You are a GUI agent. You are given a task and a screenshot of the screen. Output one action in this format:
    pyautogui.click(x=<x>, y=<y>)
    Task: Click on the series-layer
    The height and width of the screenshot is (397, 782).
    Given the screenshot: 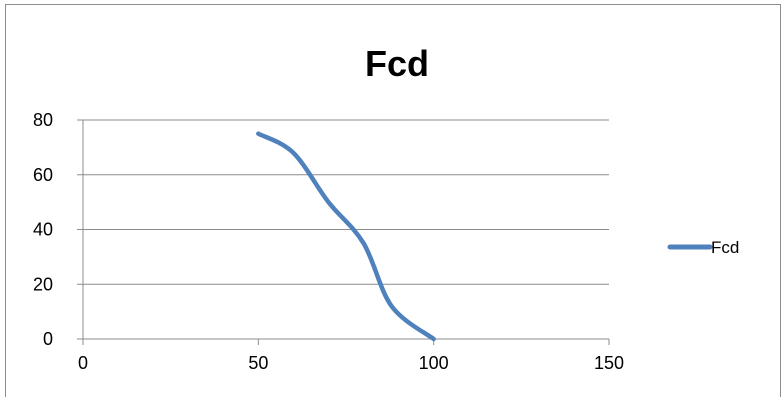 What is the action you would take?
    pyautogui.click(x=346, y=236)
    